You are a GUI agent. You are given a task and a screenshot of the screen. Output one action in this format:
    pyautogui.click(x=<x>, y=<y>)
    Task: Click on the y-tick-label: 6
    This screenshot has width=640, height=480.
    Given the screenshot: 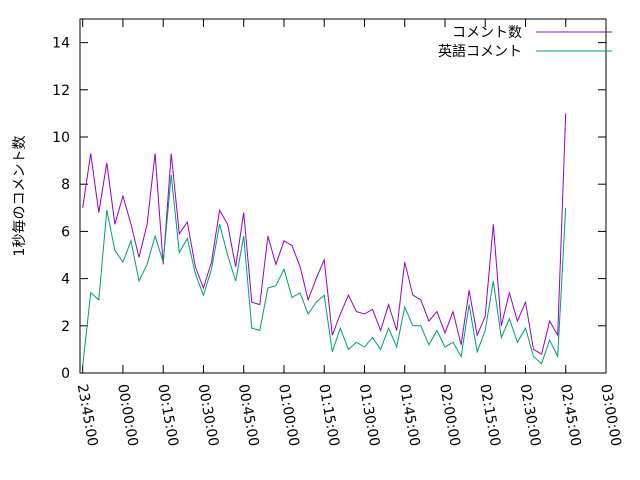 What is the action you would take?
    pyautogui.click(x=65, y=232)
    